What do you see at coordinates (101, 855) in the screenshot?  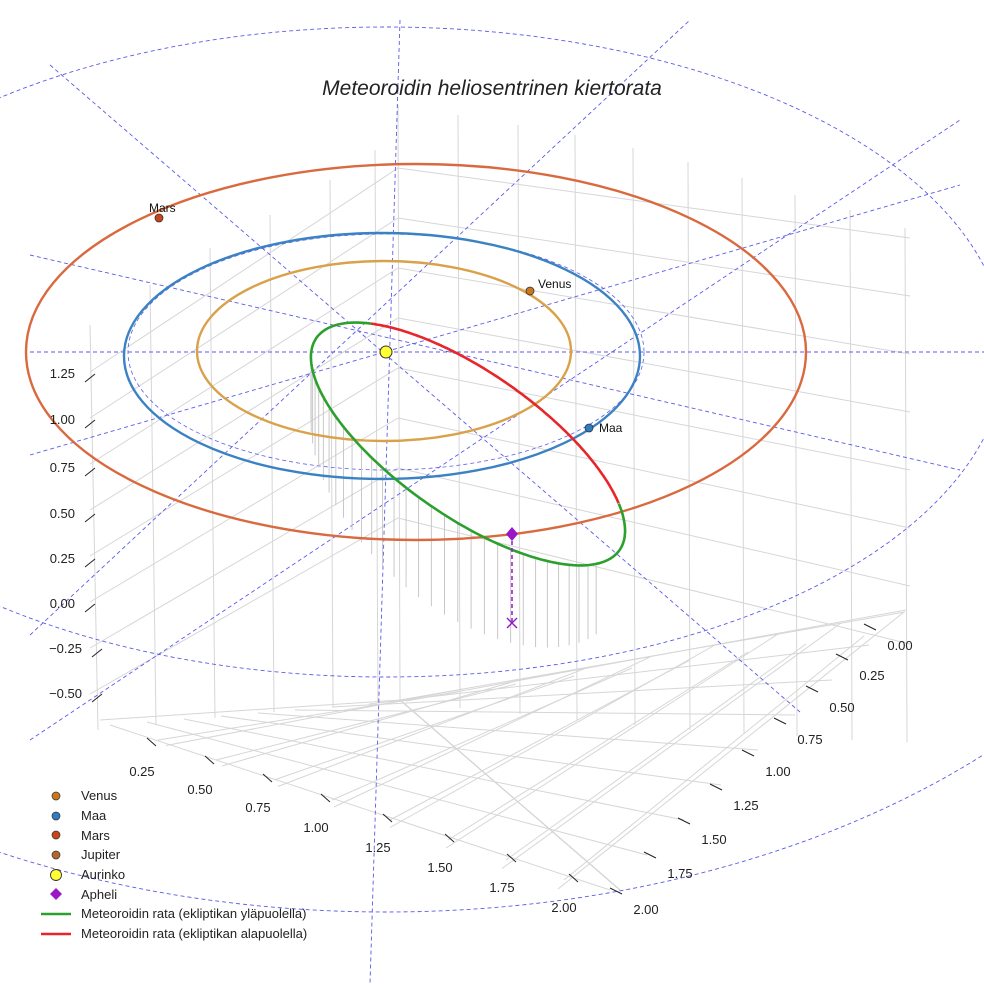 I see `legend-label: Jupiter` at bounding box center [101, 855].